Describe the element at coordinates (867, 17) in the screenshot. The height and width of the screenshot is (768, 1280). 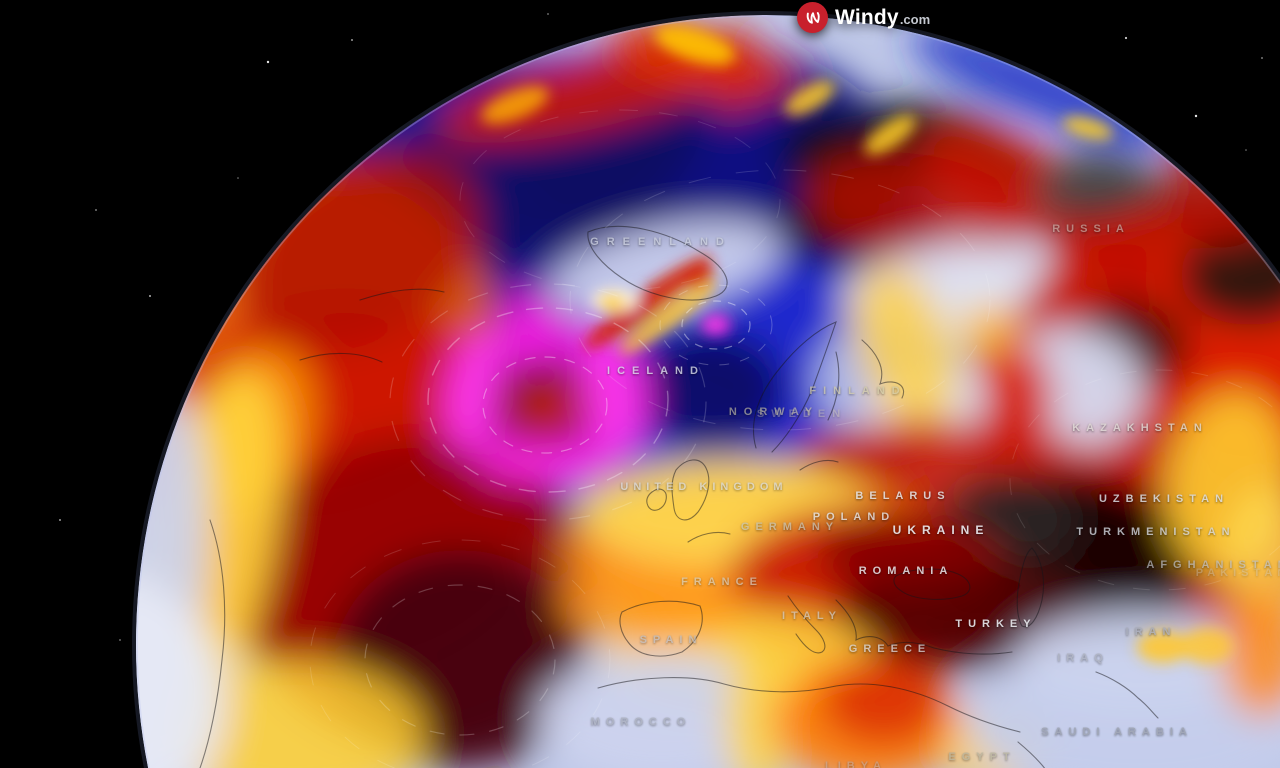
I see `brand-name: Windy` at that location.